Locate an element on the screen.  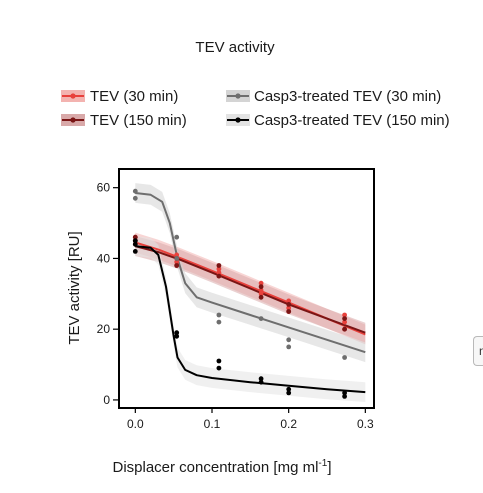
x-axis-label-main: Displacer concentration [mg ml is located at coordinates (216, 467).